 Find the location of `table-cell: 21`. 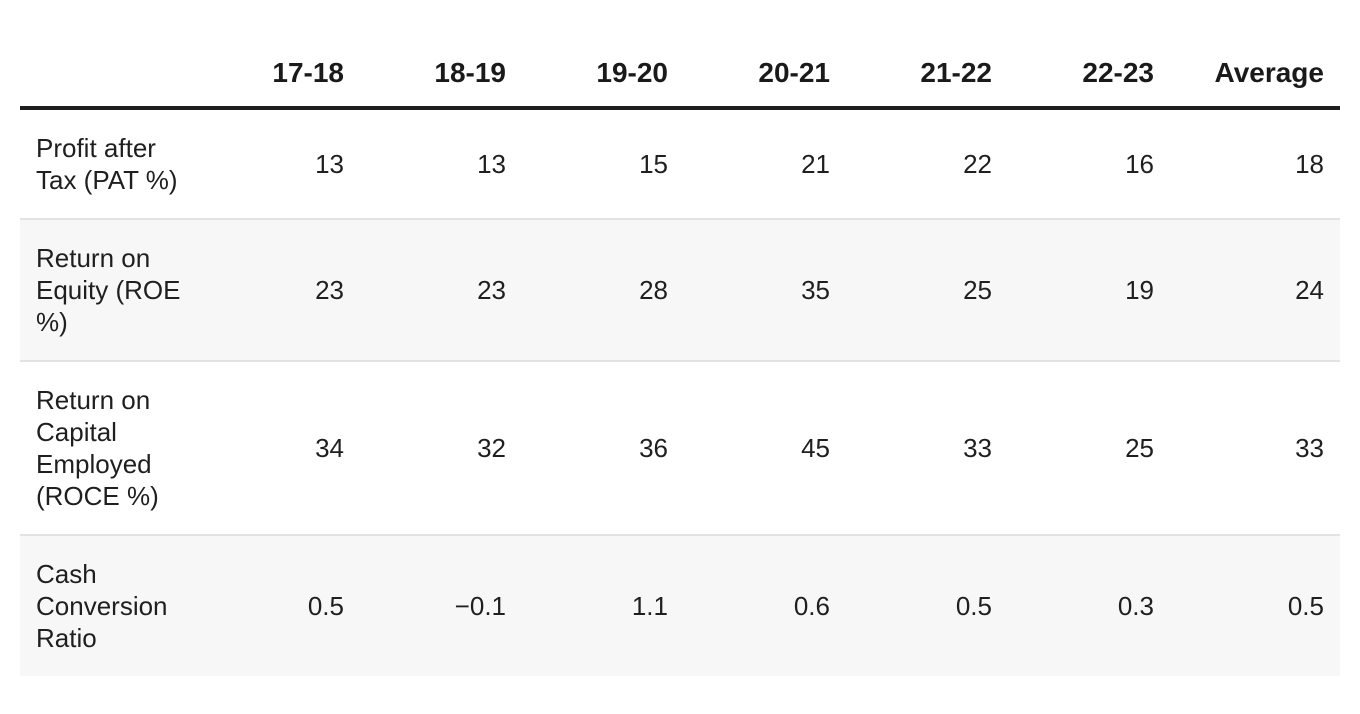

table-cell: 21 is located at coordinates (765, 164).